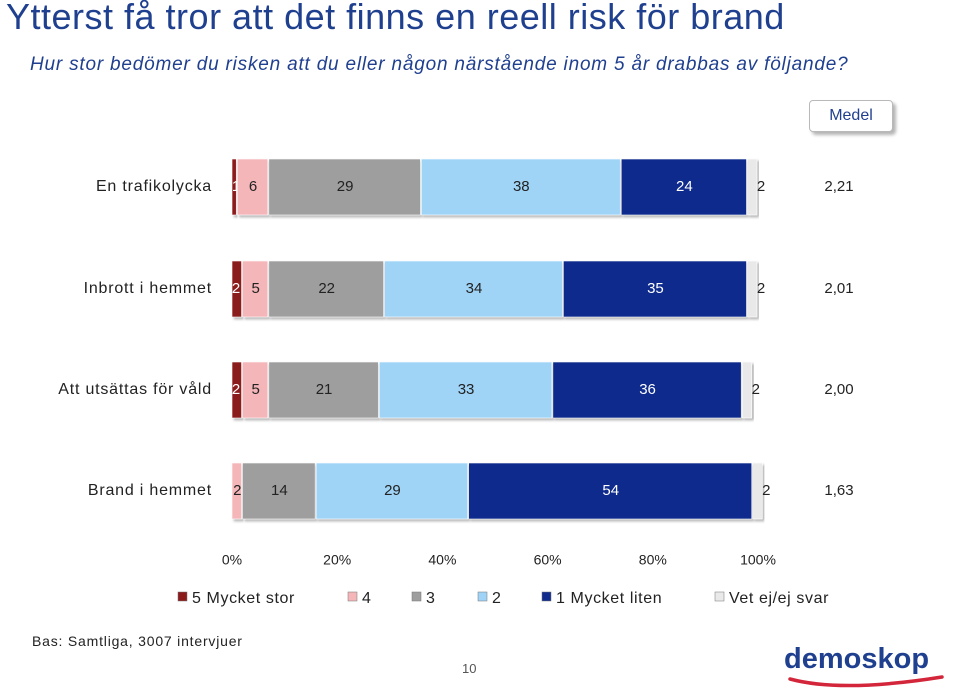 The width and height of the screenshot is (960, 696). What do you see at coordinates (497, 598) in the screenshot?
I see `legend-label: 2` at bounding box center [497, 598].